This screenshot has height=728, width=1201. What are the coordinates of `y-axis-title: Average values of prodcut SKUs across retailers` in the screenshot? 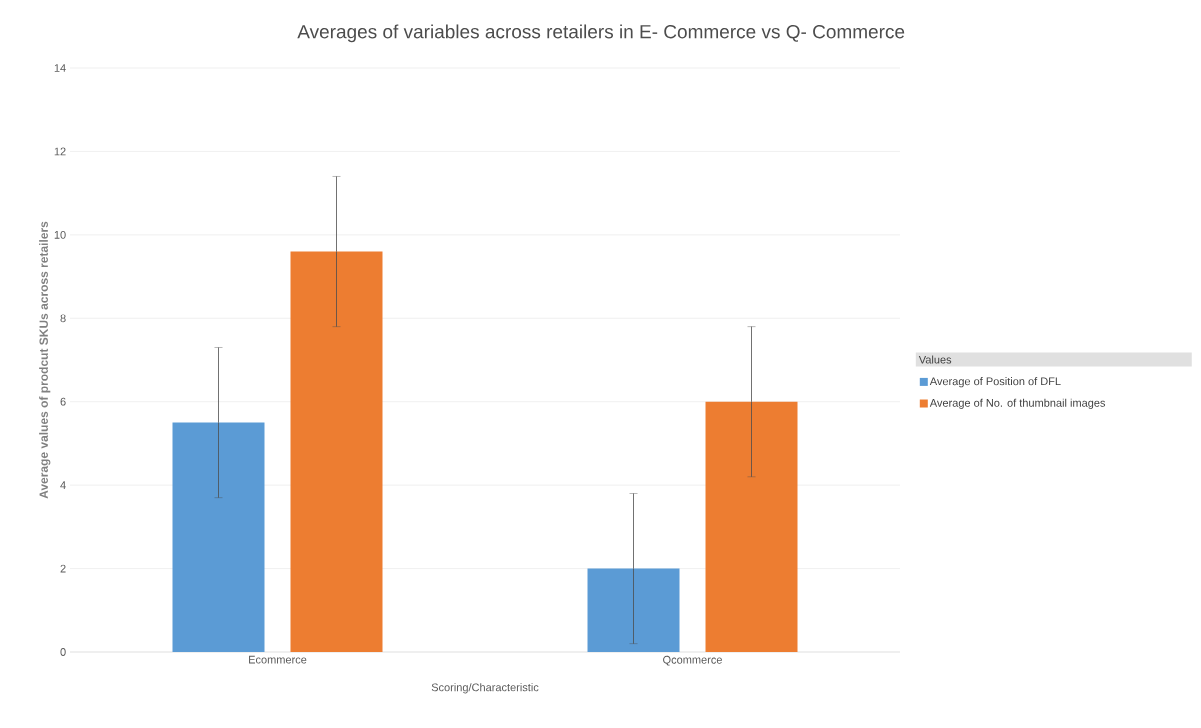 It's located at (45, 360).